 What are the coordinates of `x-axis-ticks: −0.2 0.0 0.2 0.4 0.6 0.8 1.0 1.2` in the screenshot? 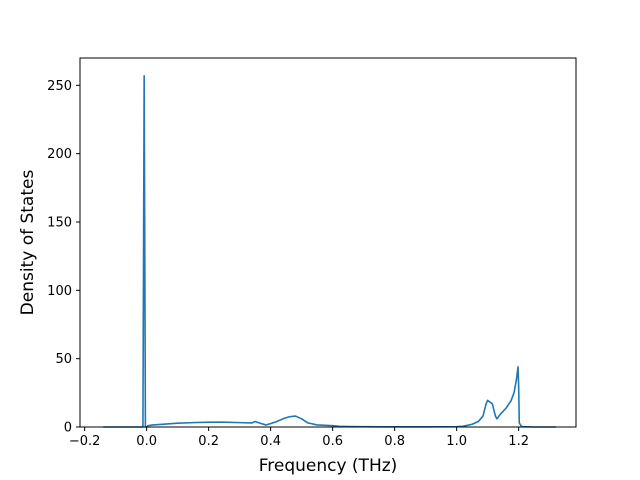 It's located at (299, 438).